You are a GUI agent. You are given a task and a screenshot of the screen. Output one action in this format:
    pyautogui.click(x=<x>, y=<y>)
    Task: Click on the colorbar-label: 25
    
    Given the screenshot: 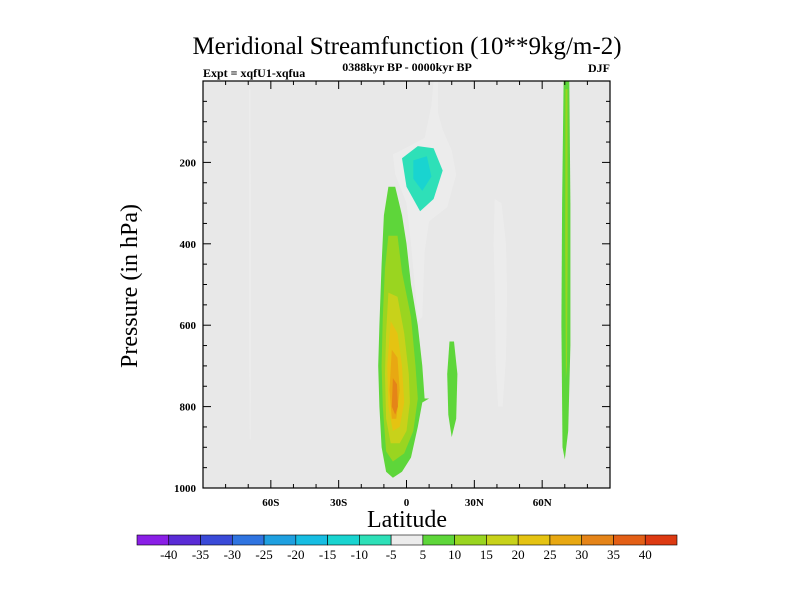 What is the action you would take?
    pyautogui.click(x=549, y=554)
    